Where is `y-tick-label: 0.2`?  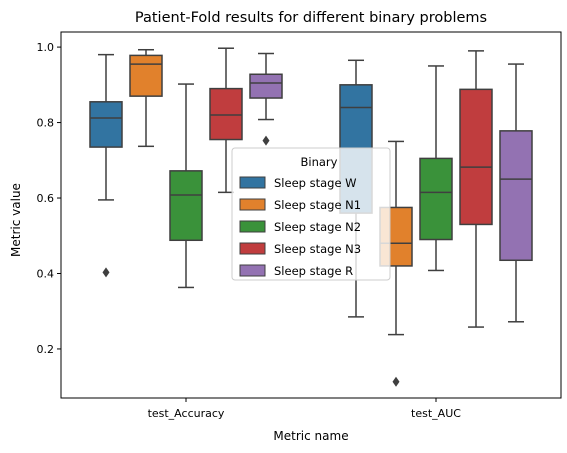 y-tick-label: 0.2 is located at coordinates (46, 349).